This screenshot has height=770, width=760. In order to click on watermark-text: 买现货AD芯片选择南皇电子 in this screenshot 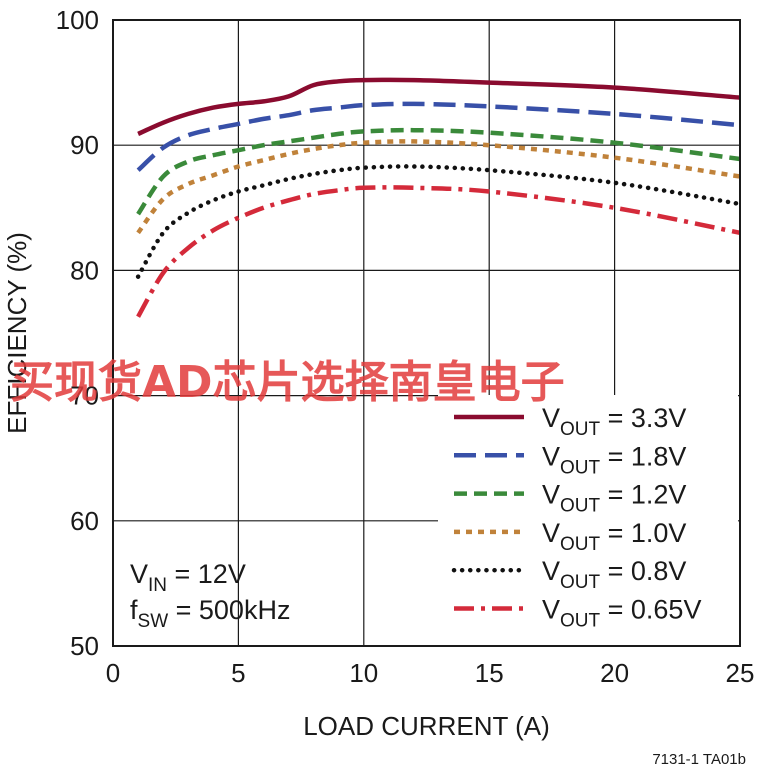, I will do `click(287, 382)`.